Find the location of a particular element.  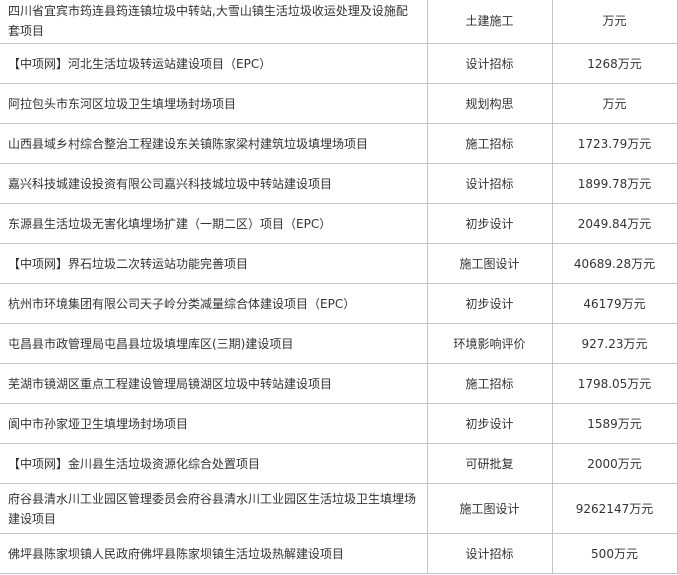

project-amount: 1268万元 is located at coordinates (614, 63).